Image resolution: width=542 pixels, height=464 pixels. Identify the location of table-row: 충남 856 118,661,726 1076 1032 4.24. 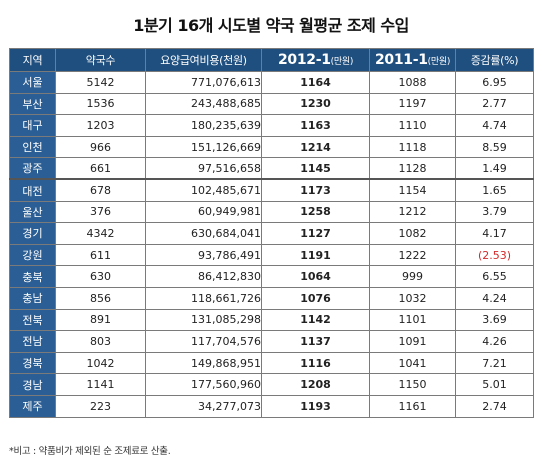
(271, 298).